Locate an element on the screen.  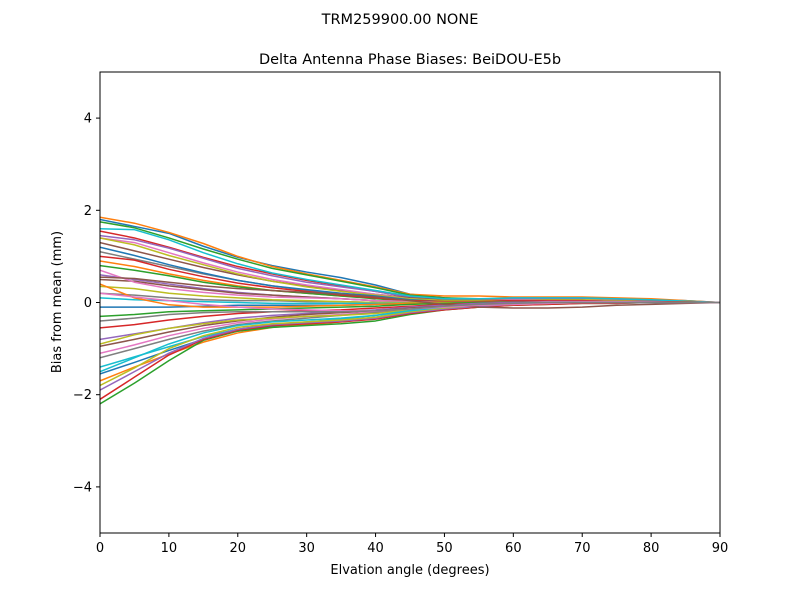
x-tick-label: 80 is located at coordinates (651, 548).